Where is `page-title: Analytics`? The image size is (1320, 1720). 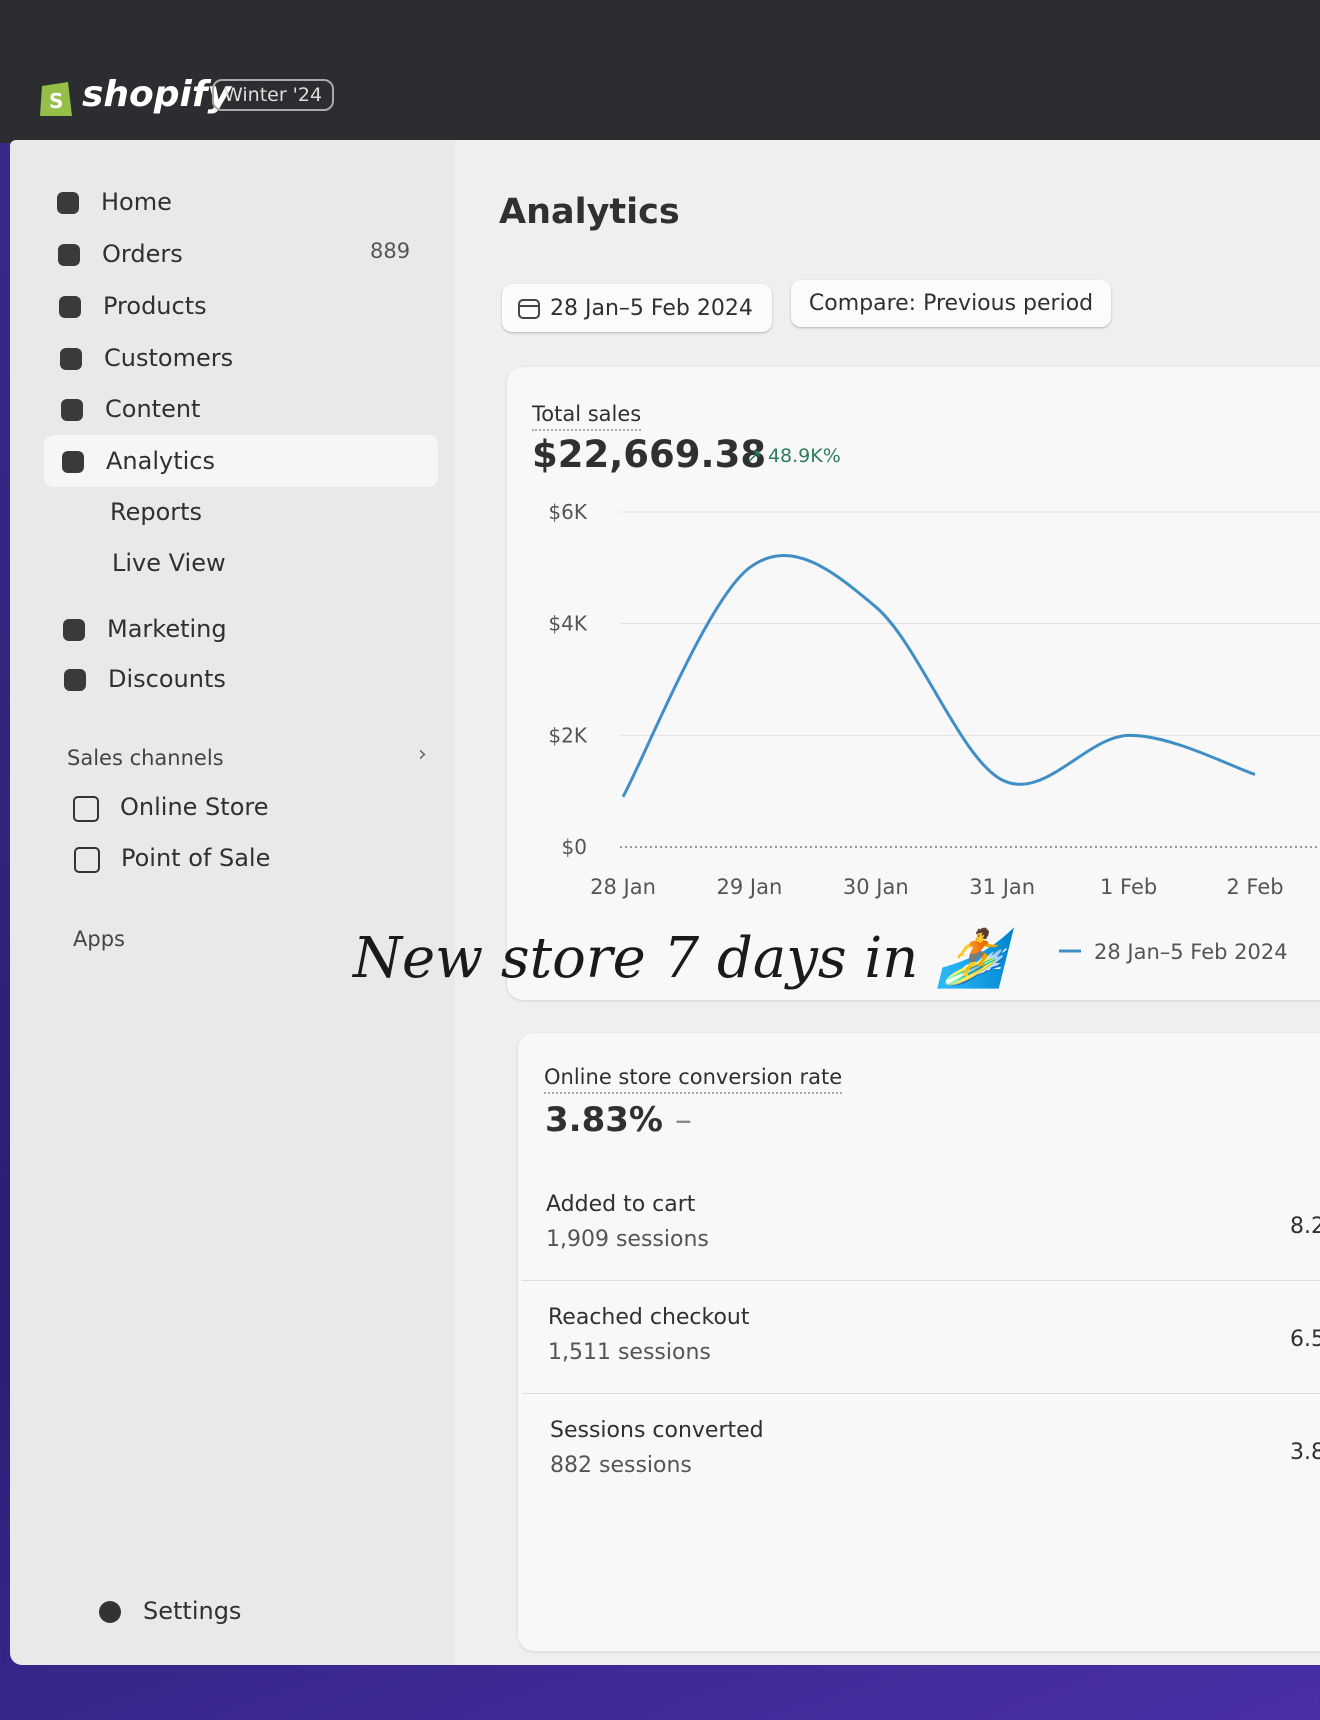 page-title: Analytics is located at coordinates (589, 212).